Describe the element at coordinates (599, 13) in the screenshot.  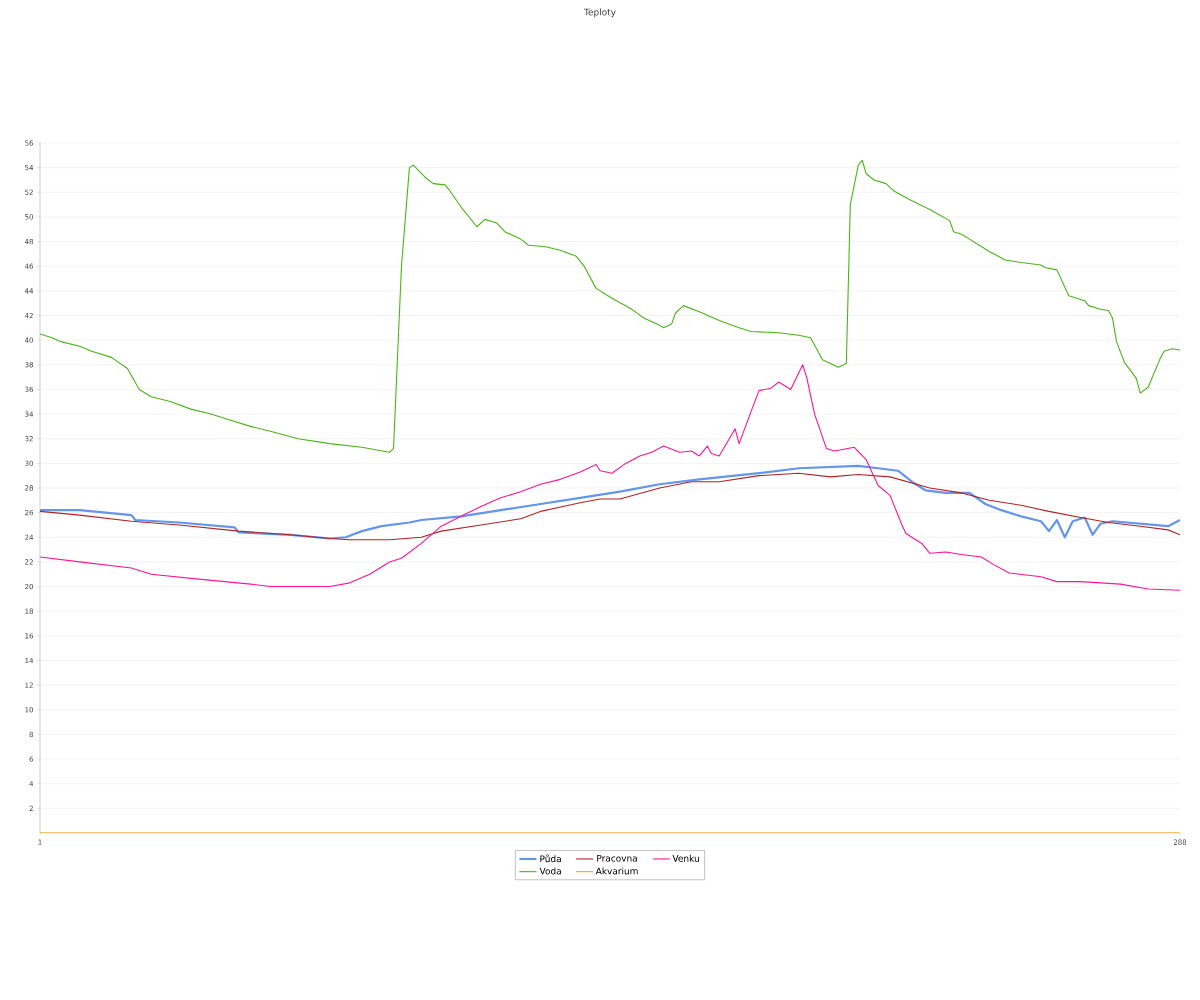
I see `chart-title: Teploty` at that location.